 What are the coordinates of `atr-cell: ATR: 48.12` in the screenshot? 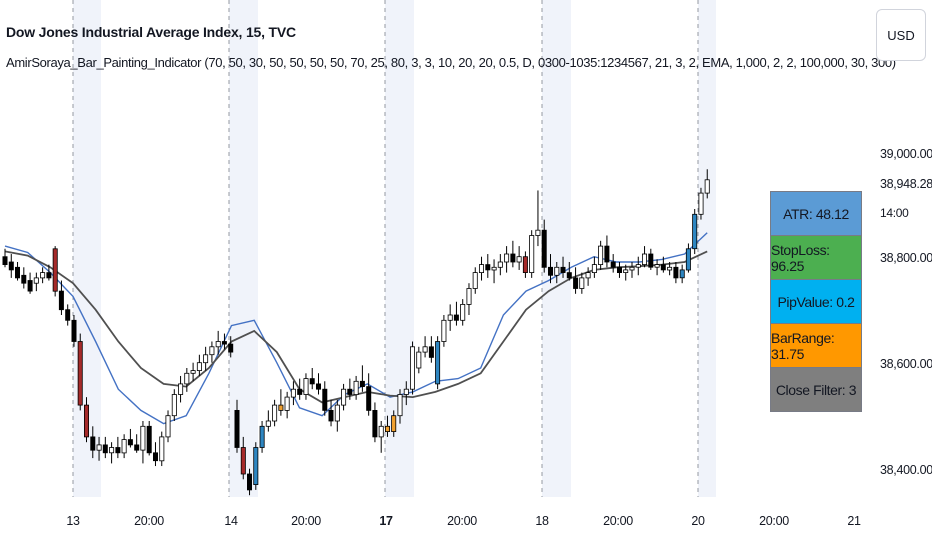 It's located at (816, 213).